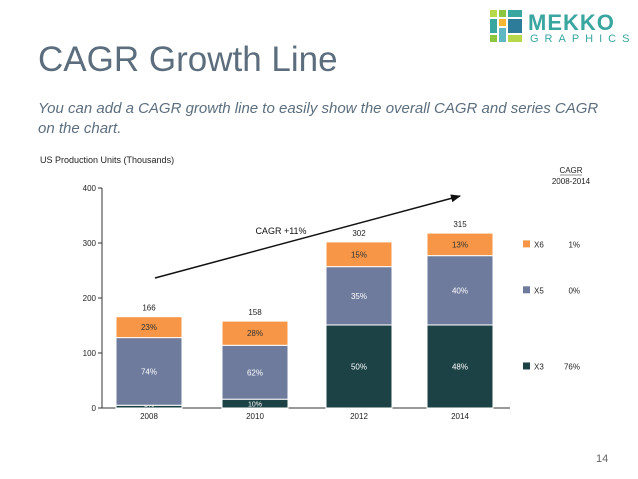 The height and width of the screenshot is (479, 638). I want to click on x-tick-label-2010: 2010, so click(255, 416).